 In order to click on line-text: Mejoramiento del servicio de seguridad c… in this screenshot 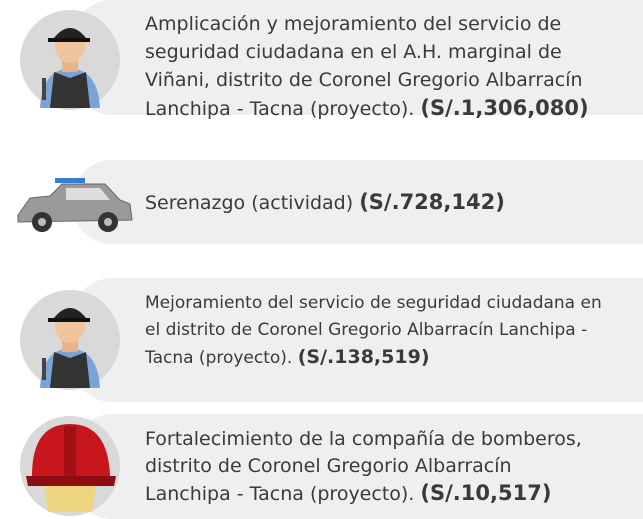, I will do `click(373, 303)`.